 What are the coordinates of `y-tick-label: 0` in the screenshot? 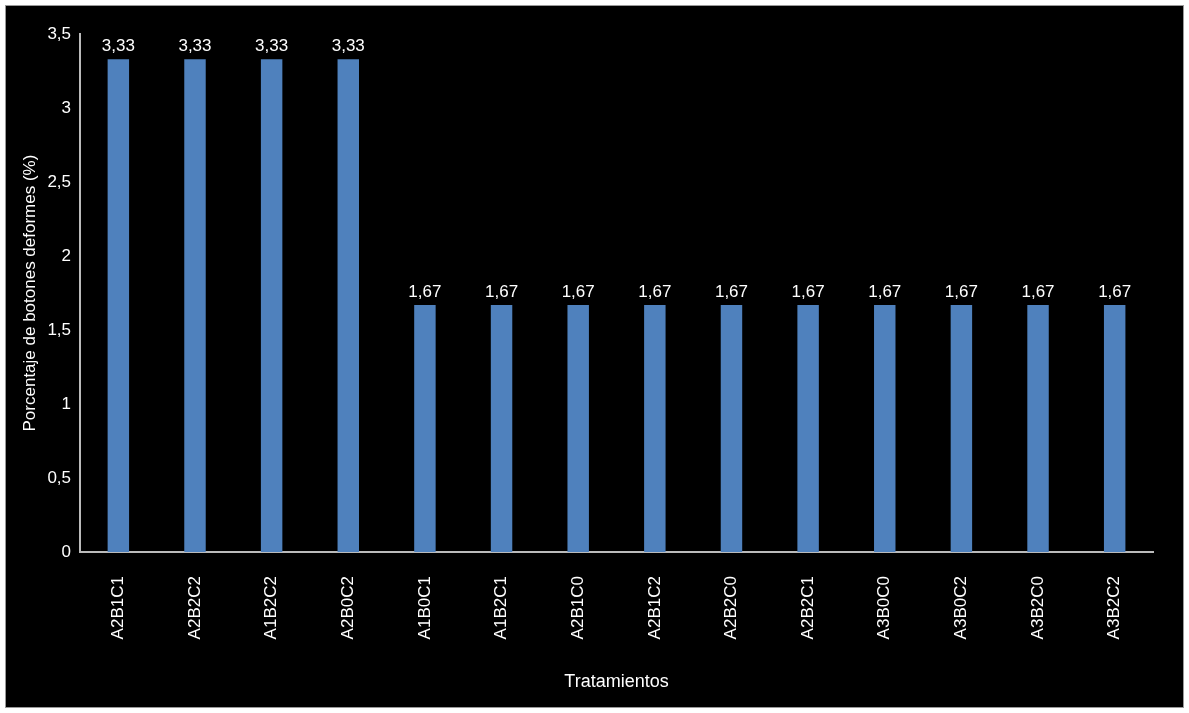 It's located at (66, 551).